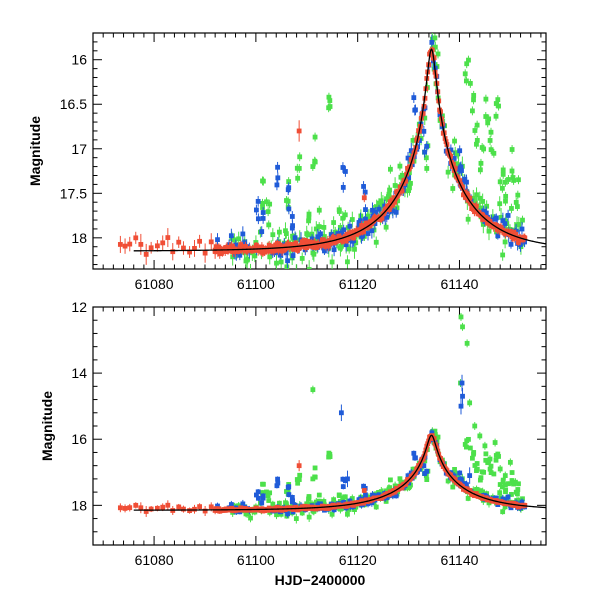  I want to click on y-tick-label: 16, so click(79, 60).